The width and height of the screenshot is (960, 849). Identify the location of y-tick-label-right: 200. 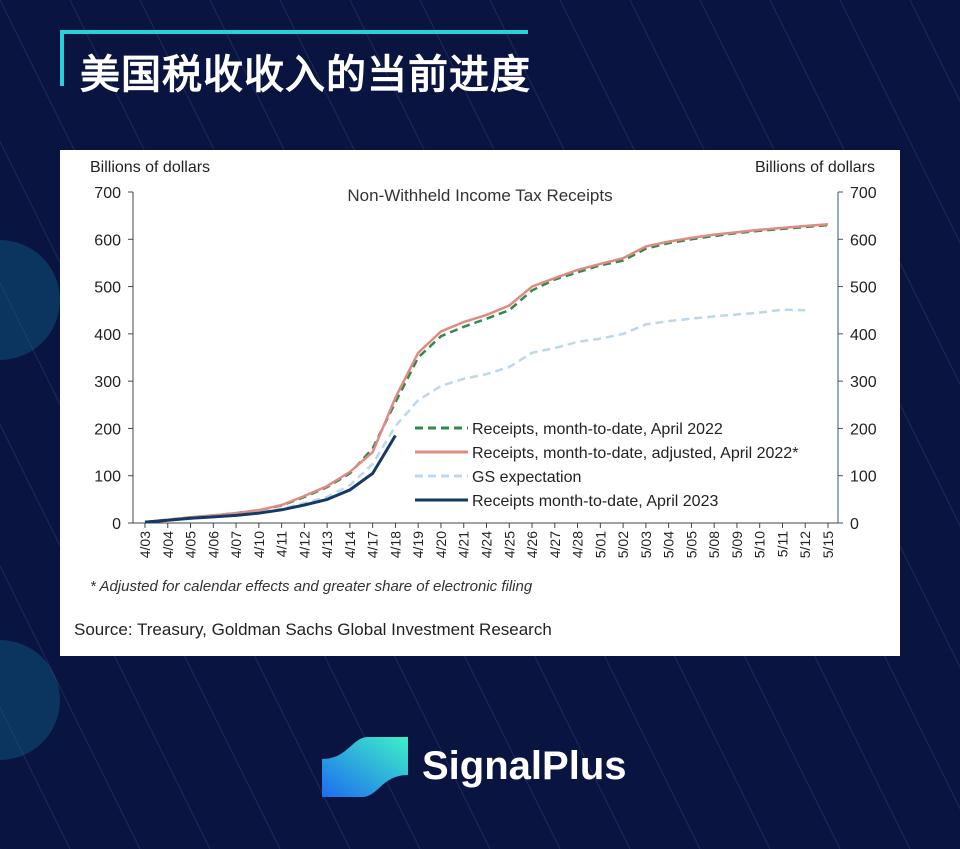
(863, 429).